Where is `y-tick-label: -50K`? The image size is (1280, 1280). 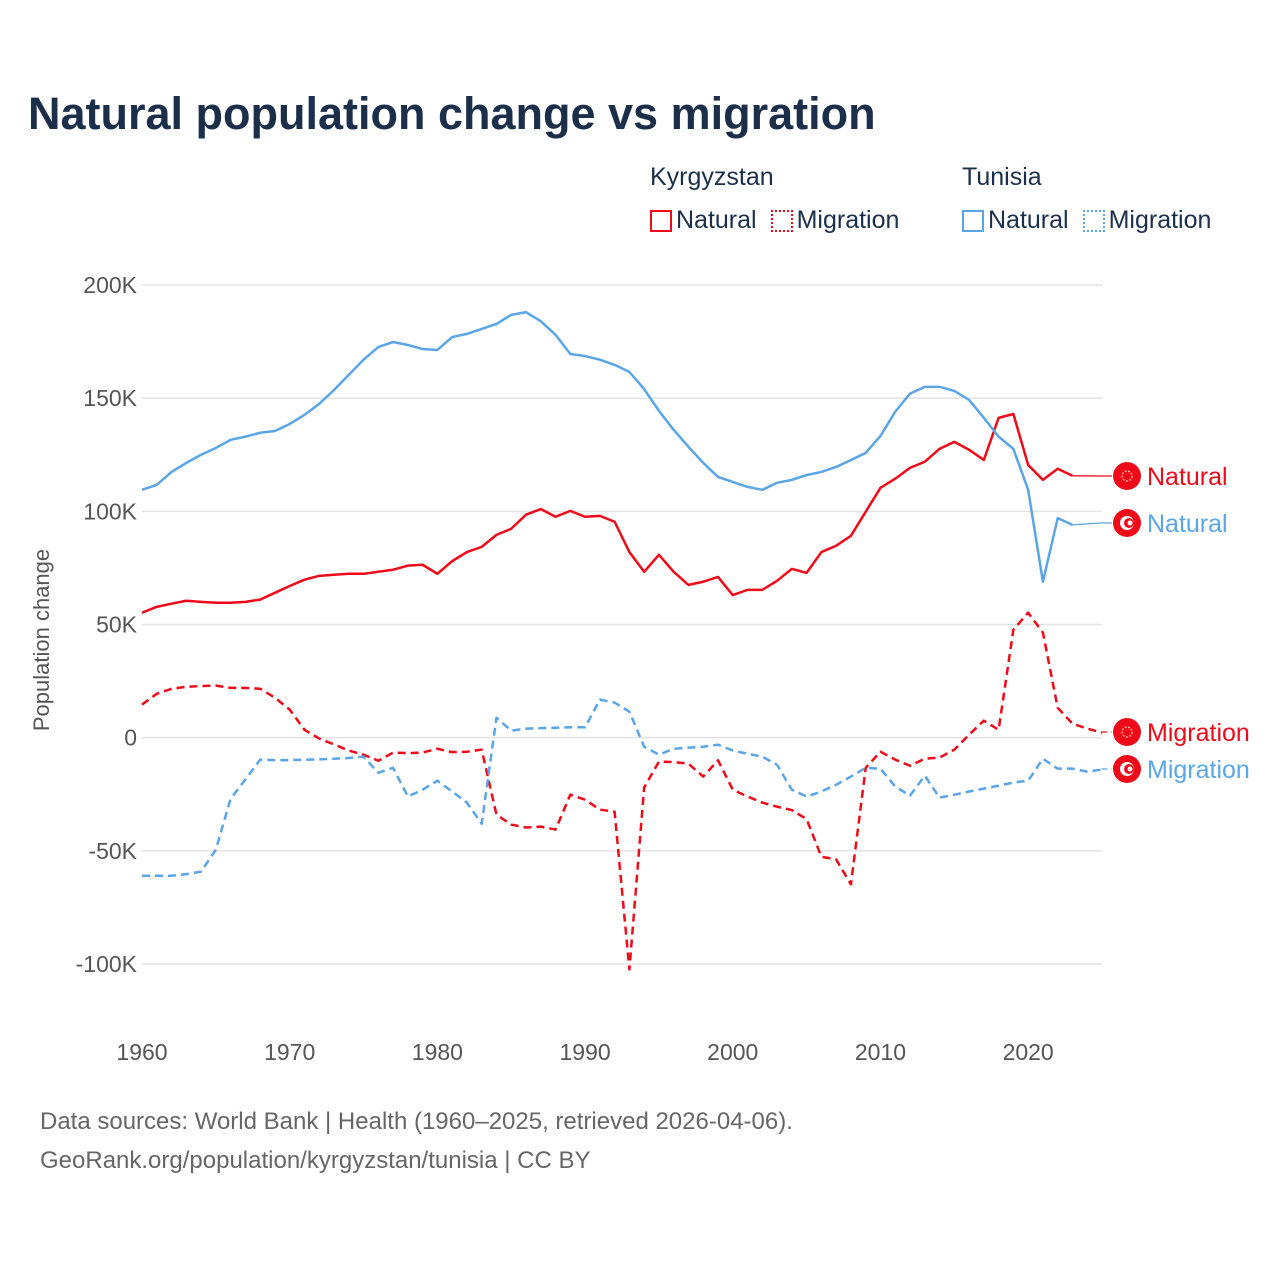
y-tick-label: -50K is located at coordinates (112, 851).